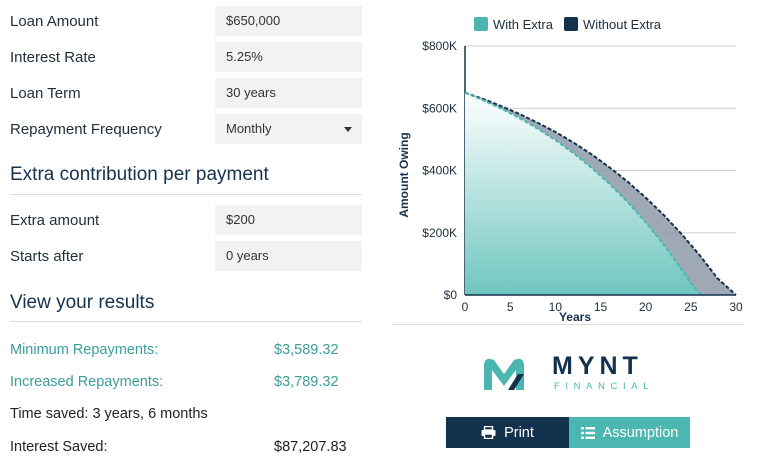 Image resolution: width=768 pixels, height=470 pixels. I want to click on loan-term-label: Loan Term, so click(45, 93).